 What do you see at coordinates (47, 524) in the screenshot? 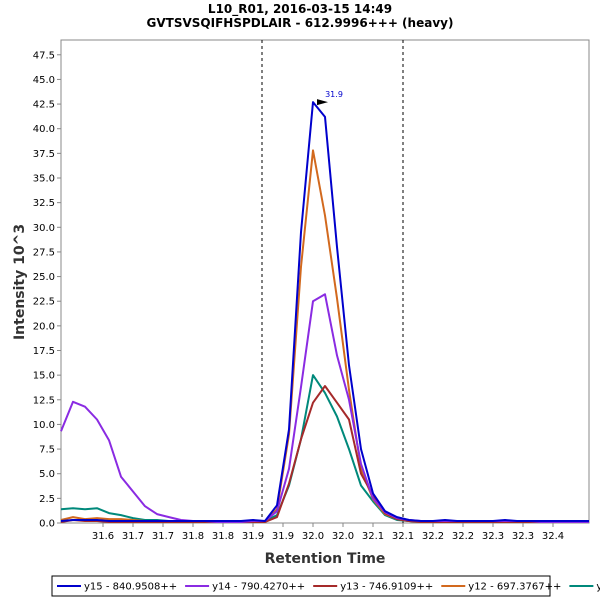
I see `y-tick-label: 0.0` at bounding box center [47, 524].